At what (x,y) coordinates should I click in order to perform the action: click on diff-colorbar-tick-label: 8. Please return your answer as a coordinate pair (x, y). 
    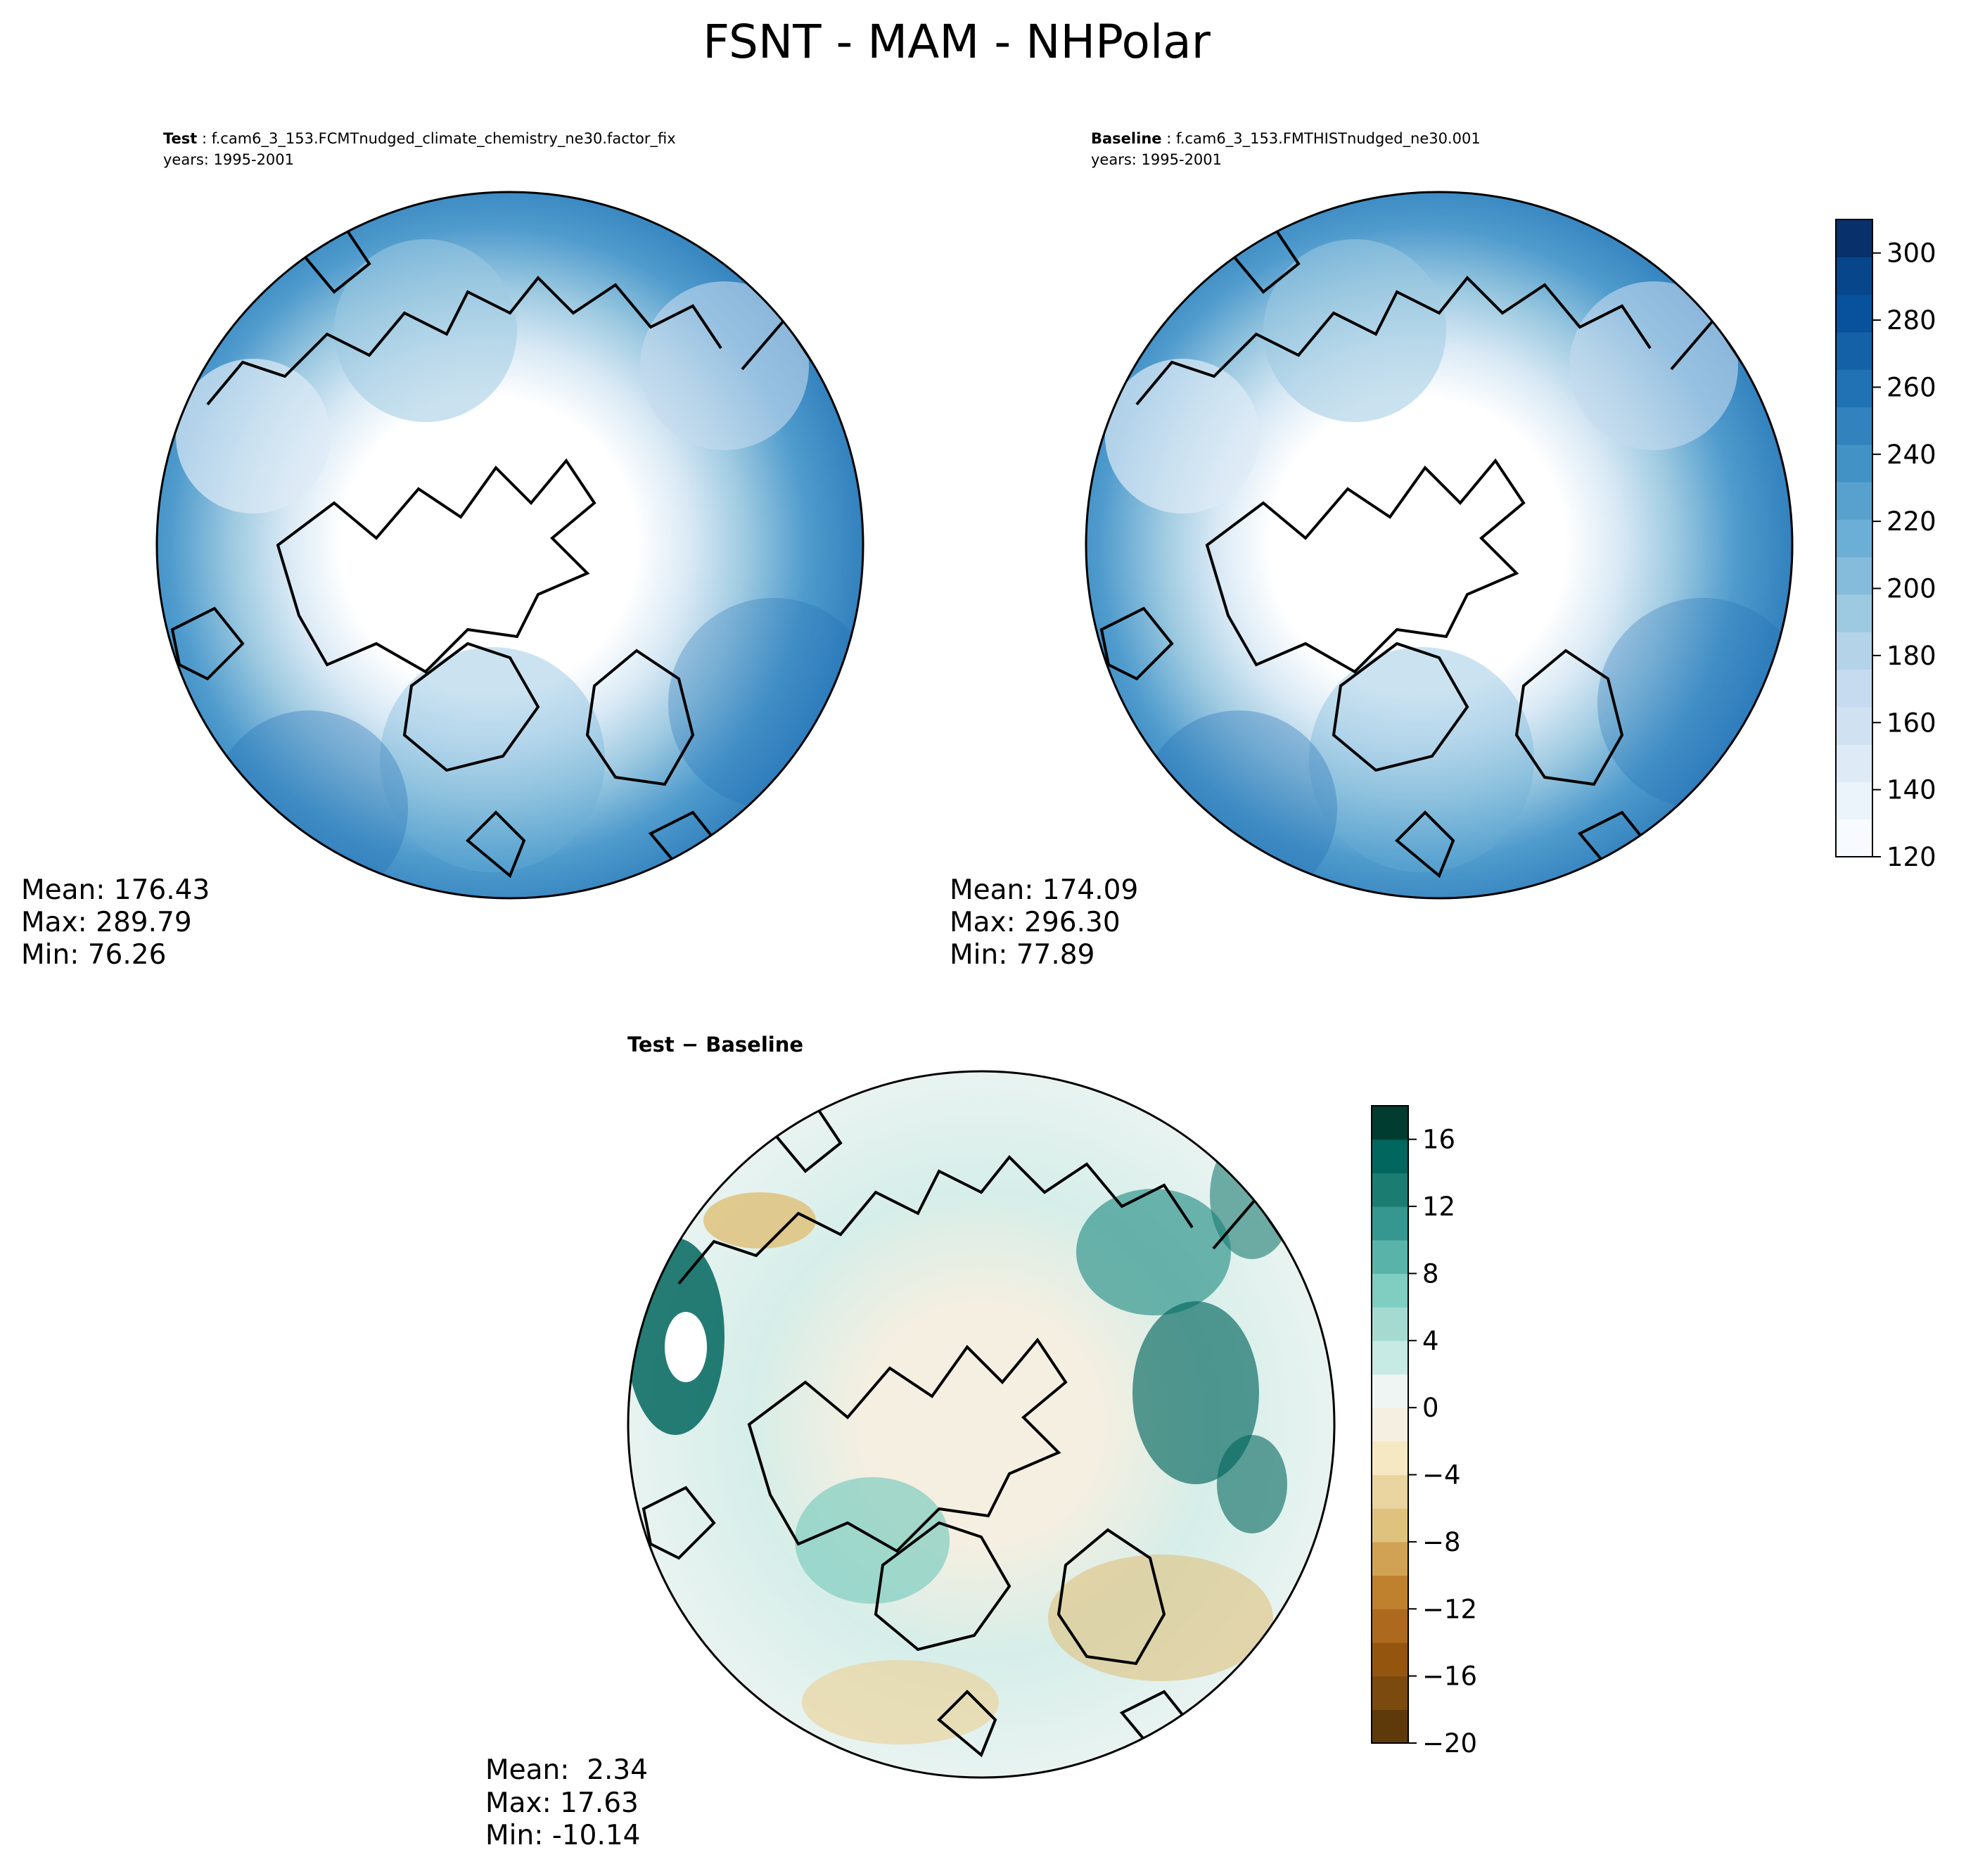
    Looking at the image, I should click on (1430, 1273).